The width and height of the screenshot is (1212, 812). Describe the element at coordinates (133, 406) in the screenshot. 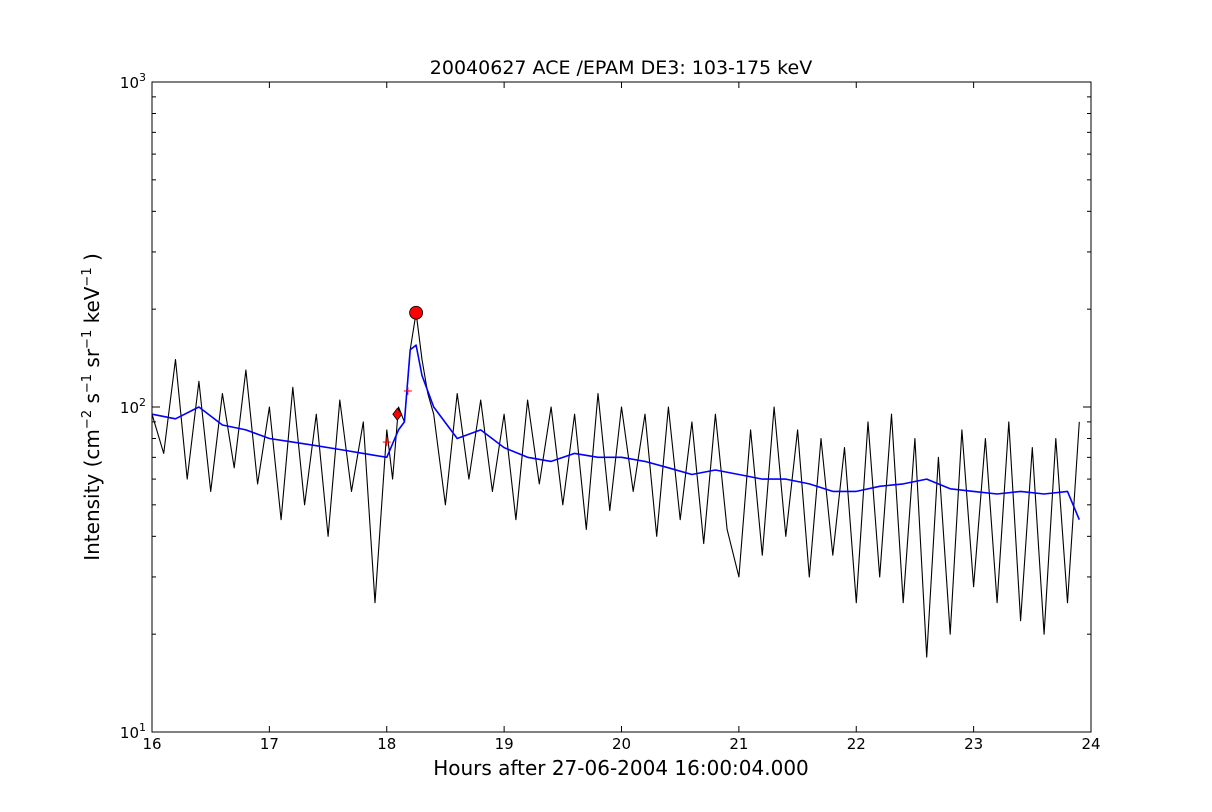

I see `y-tick-label: 10²` at that location.